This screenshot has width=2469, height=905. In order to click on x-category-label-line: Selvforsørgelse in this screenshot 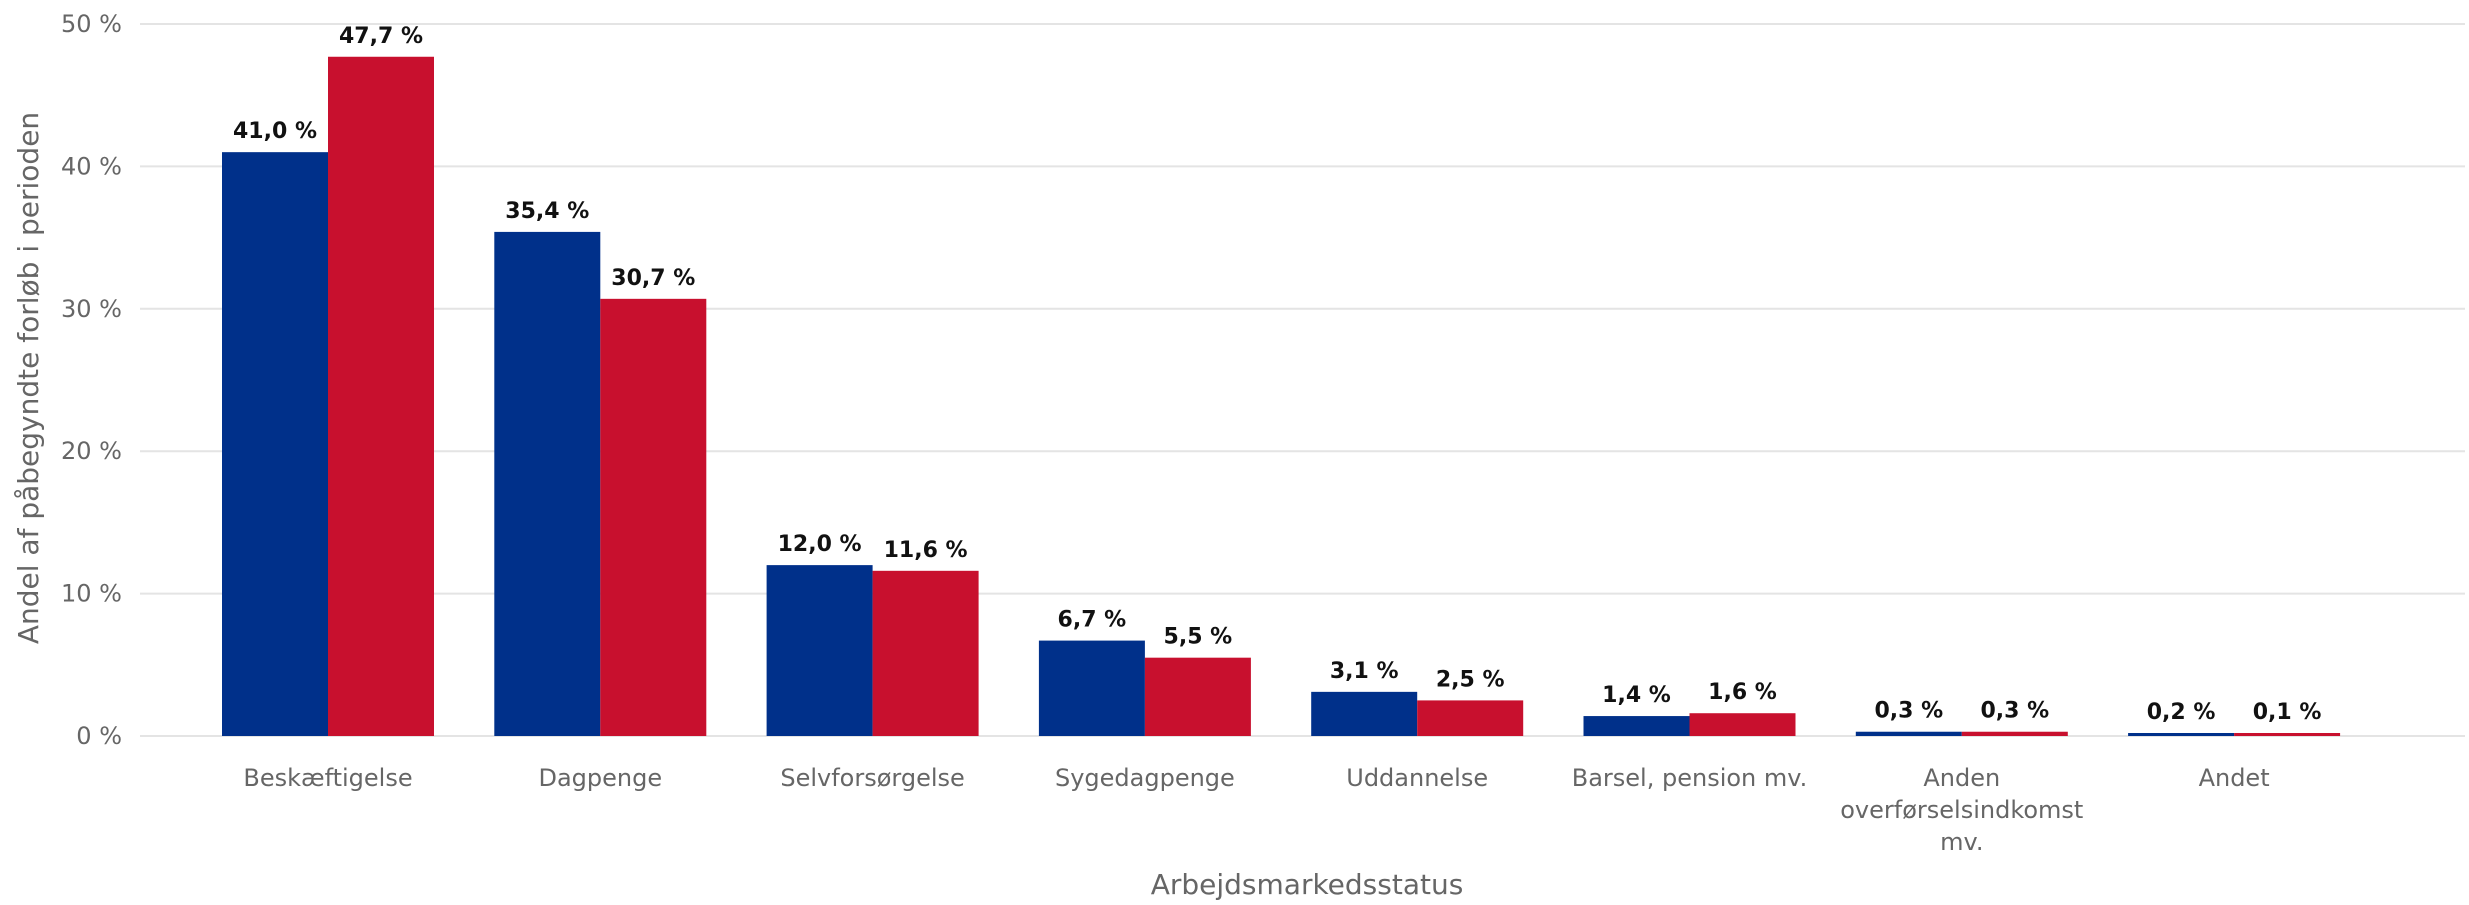, I will do `click(872, 778)`.